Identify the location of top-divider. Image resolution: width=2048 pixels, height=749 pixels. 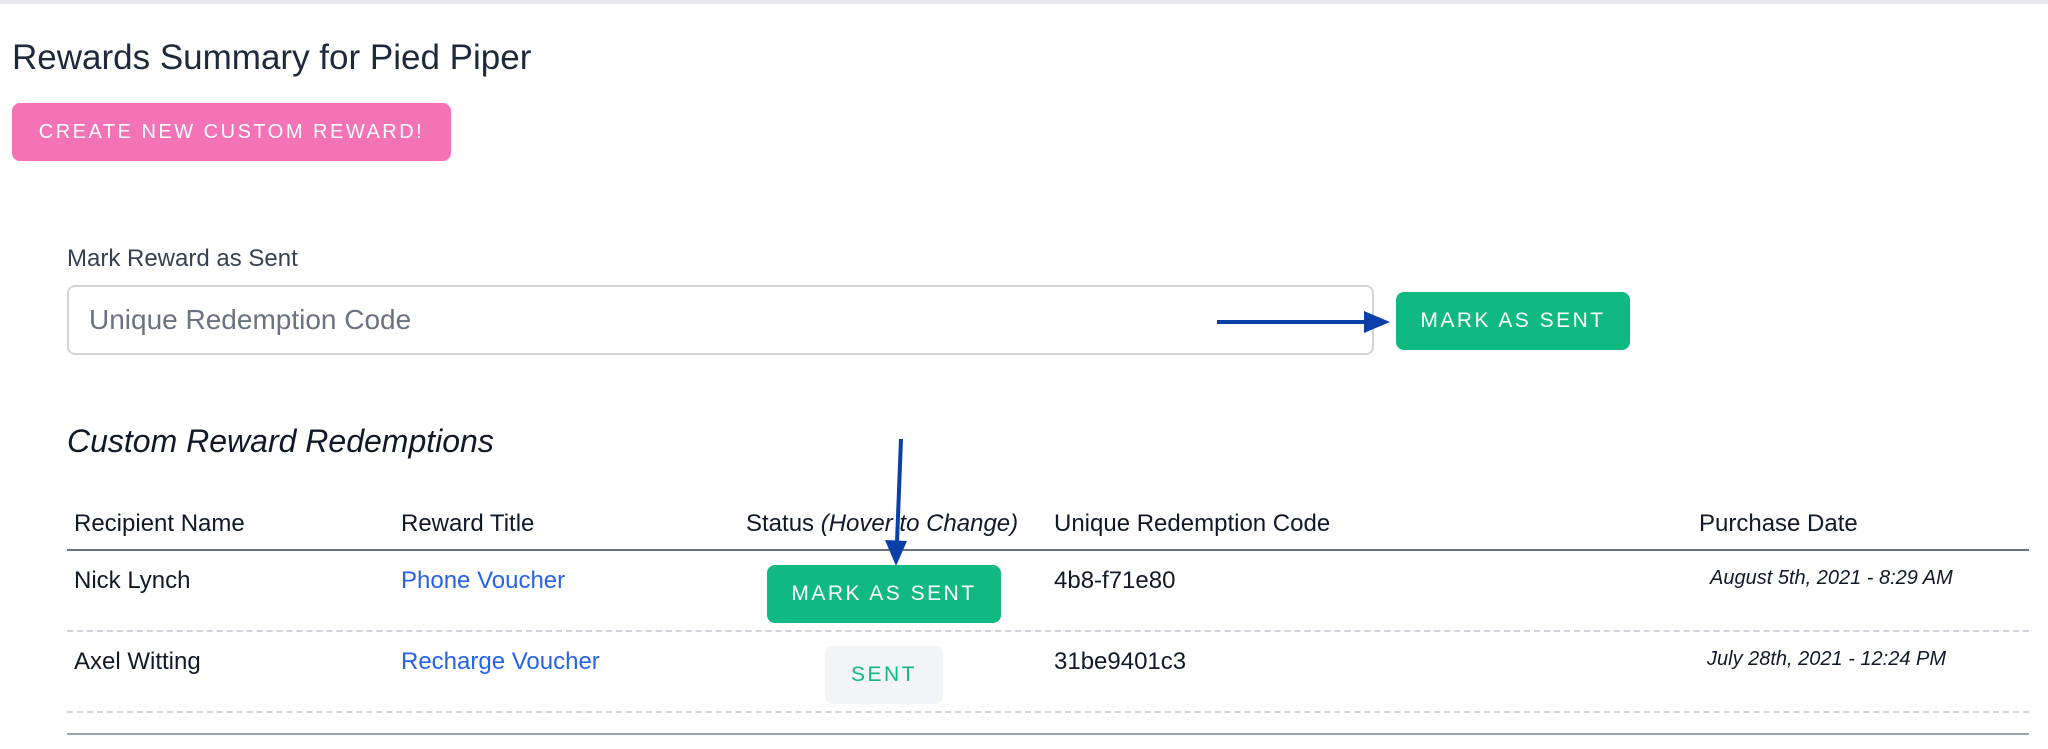
(1024, 2).